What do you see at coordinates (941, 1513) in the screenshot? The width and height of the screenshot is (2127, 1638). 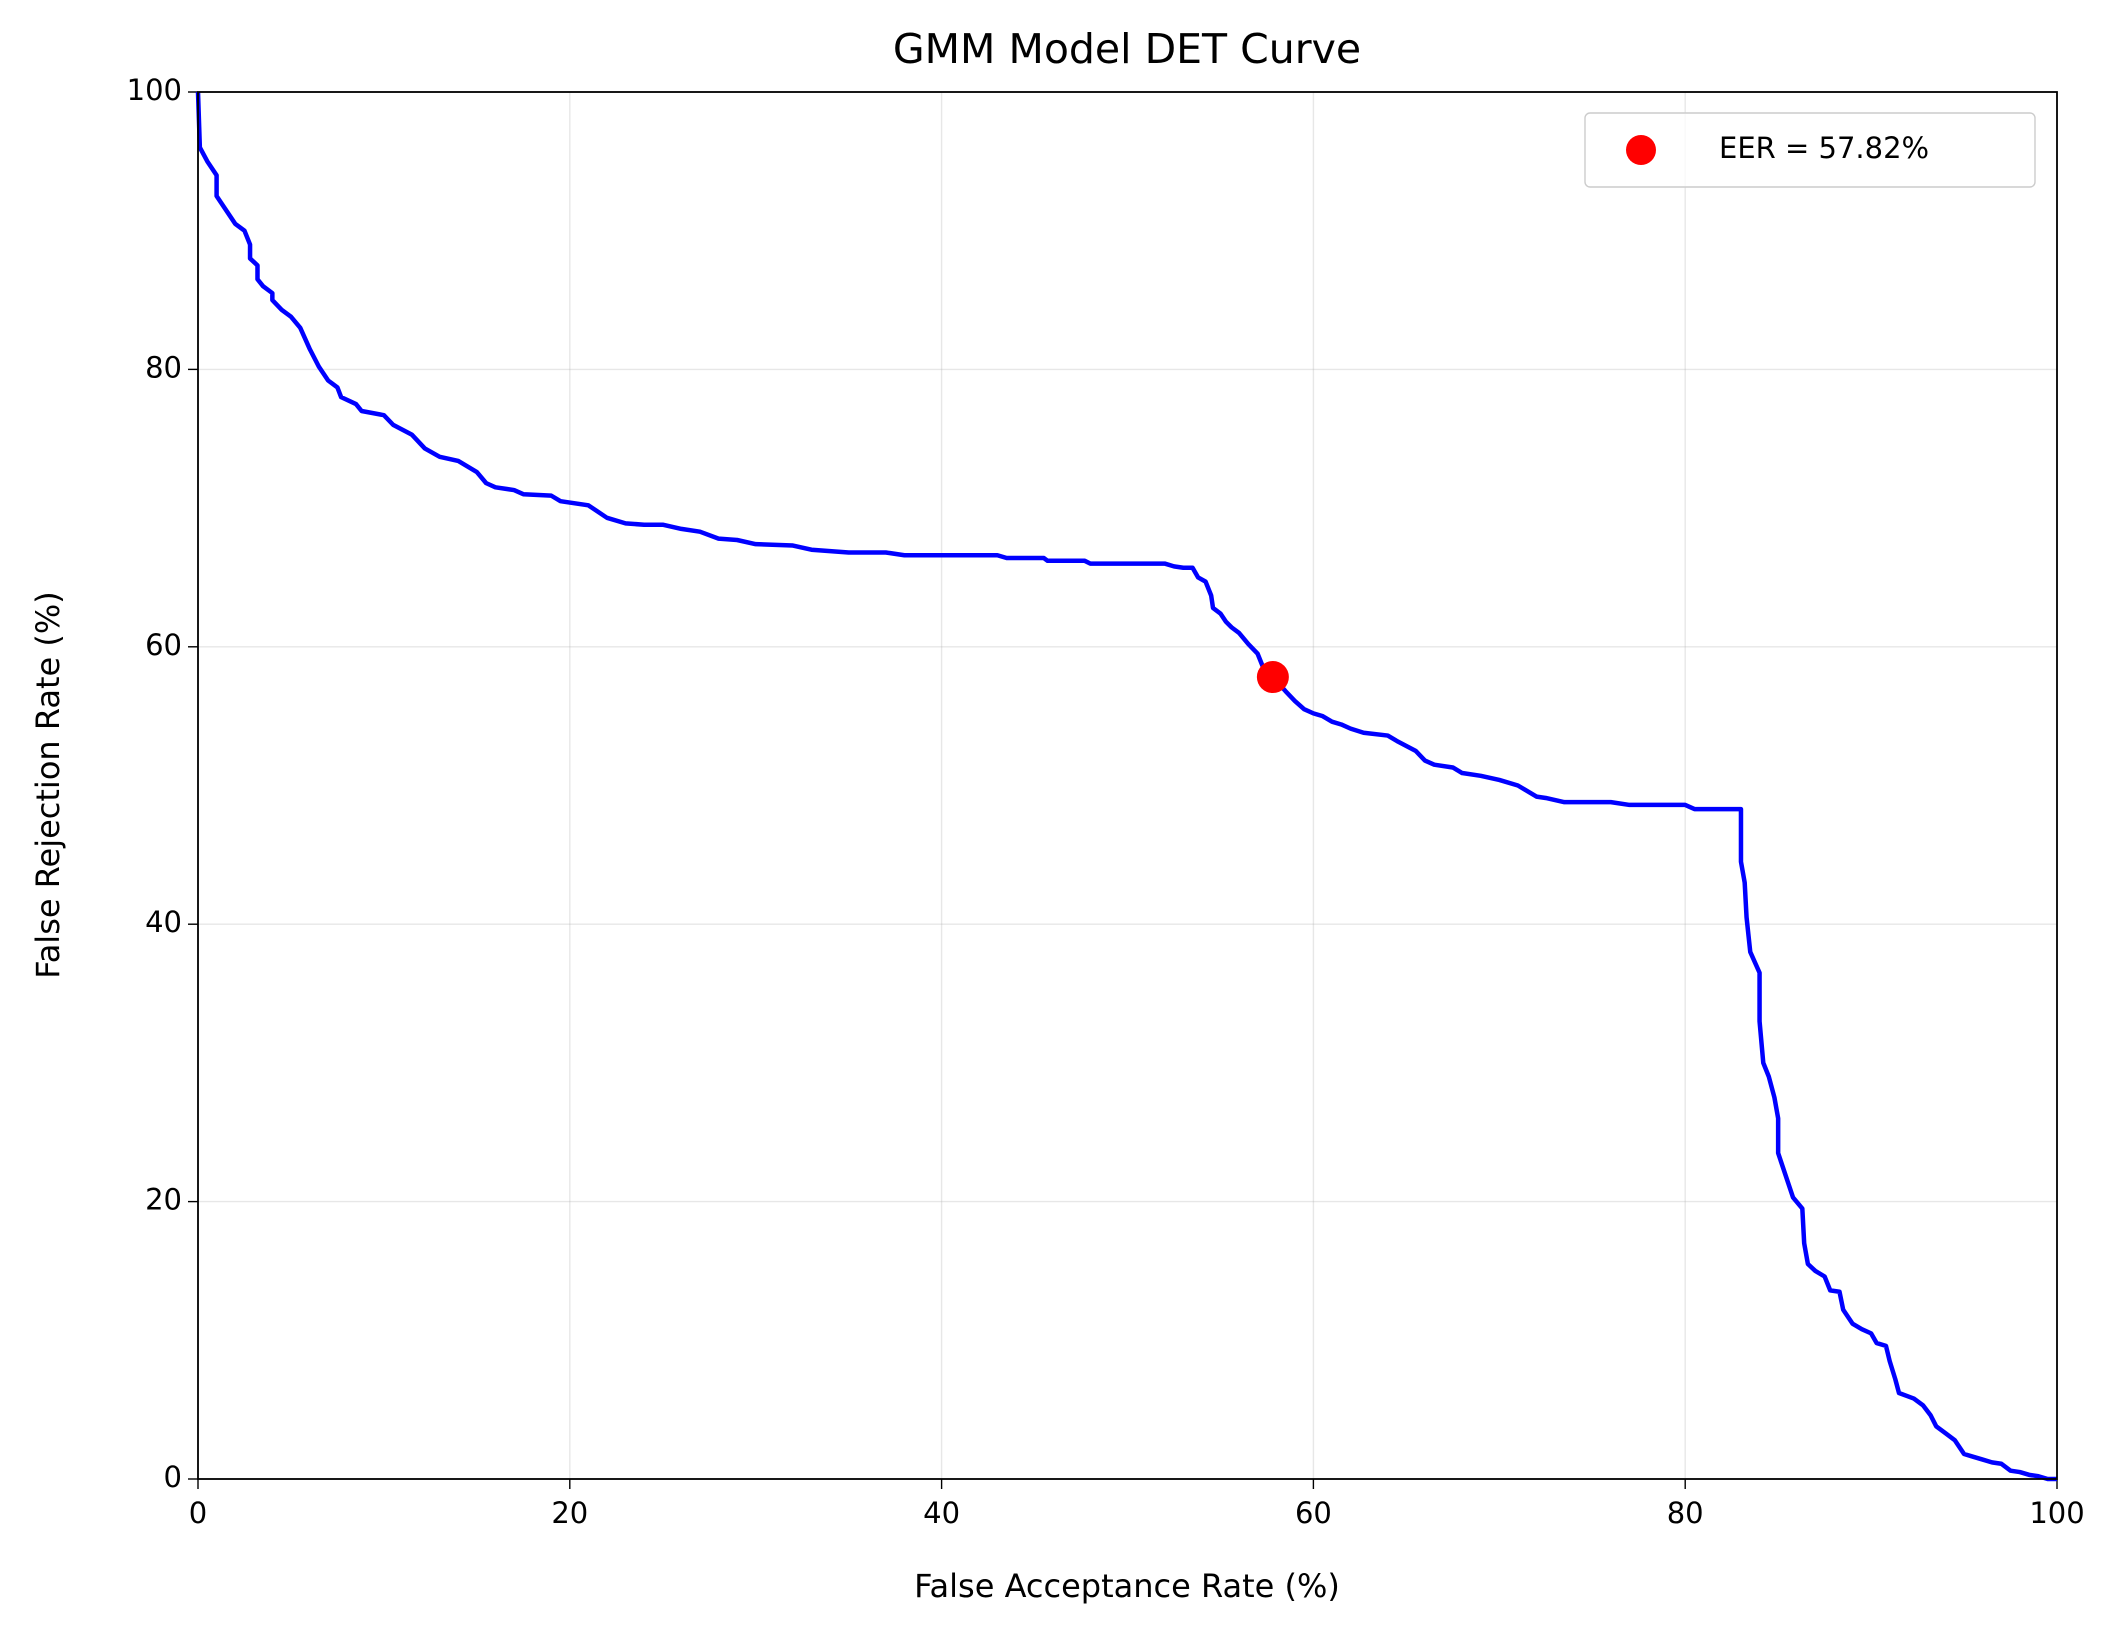 I see `x-tick-label: 40` at bounding box center [941, 1513].